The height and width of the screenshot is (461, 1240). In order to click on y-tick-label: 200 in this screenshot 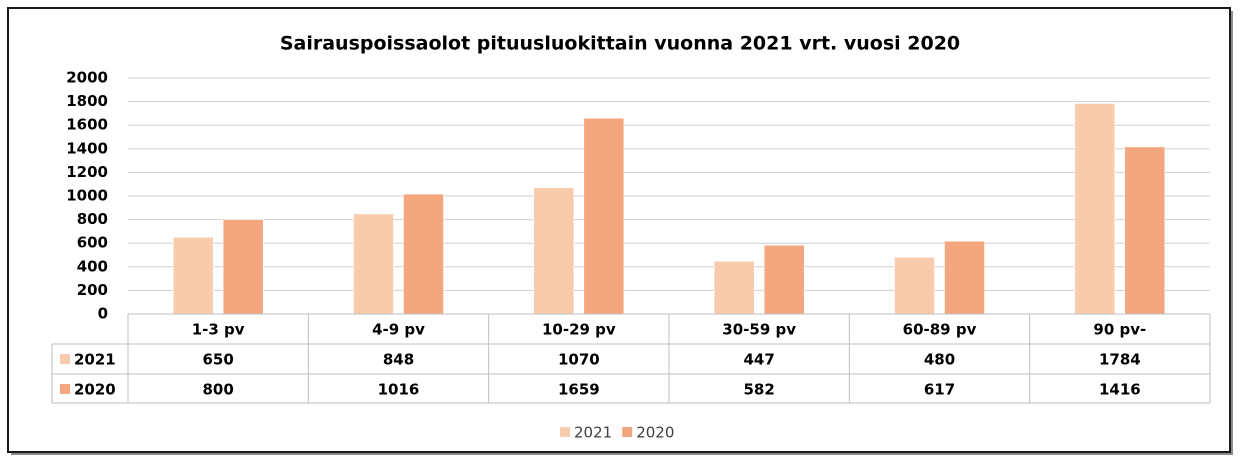, I will do `click(92, 290)`.